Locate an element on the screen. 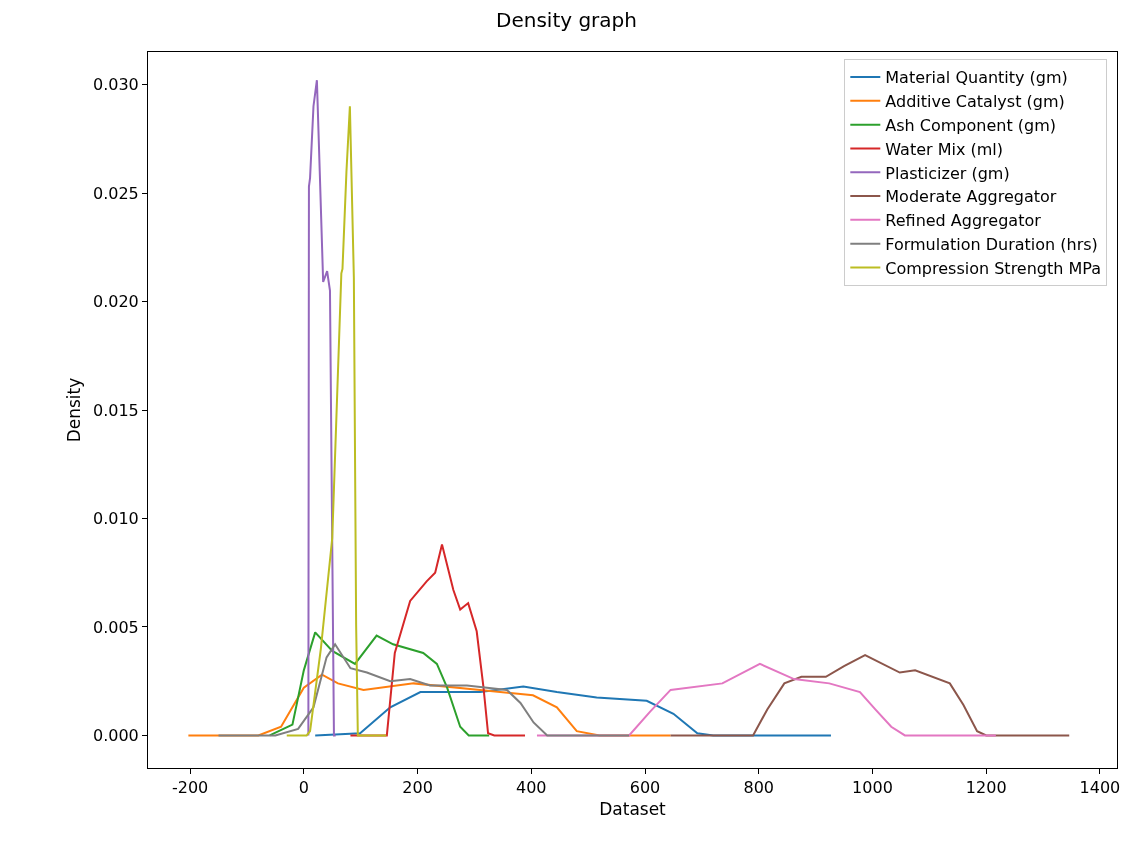 This screenshot has height=849, width=1133. legend-label: Formulation Duration (hrs) is located at coordinates (991, 244).